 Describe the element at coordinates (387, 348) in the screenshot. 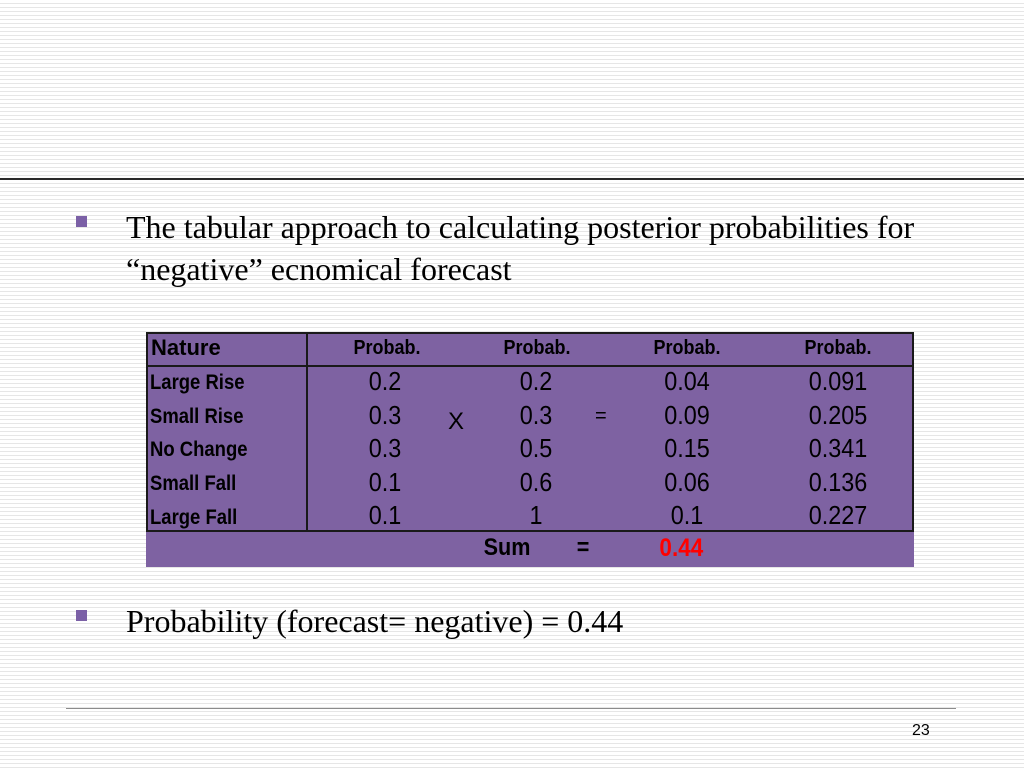

I see `header-prior: Probab.` at that location.